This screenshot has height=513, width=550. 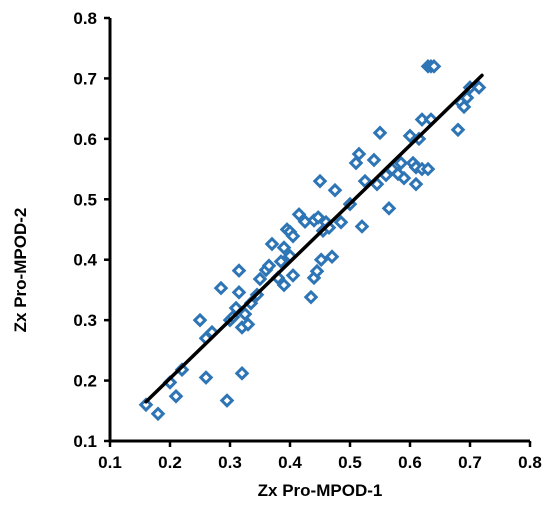 I want to click on x-tick-label: 0.4, so click(x=290, y=462).